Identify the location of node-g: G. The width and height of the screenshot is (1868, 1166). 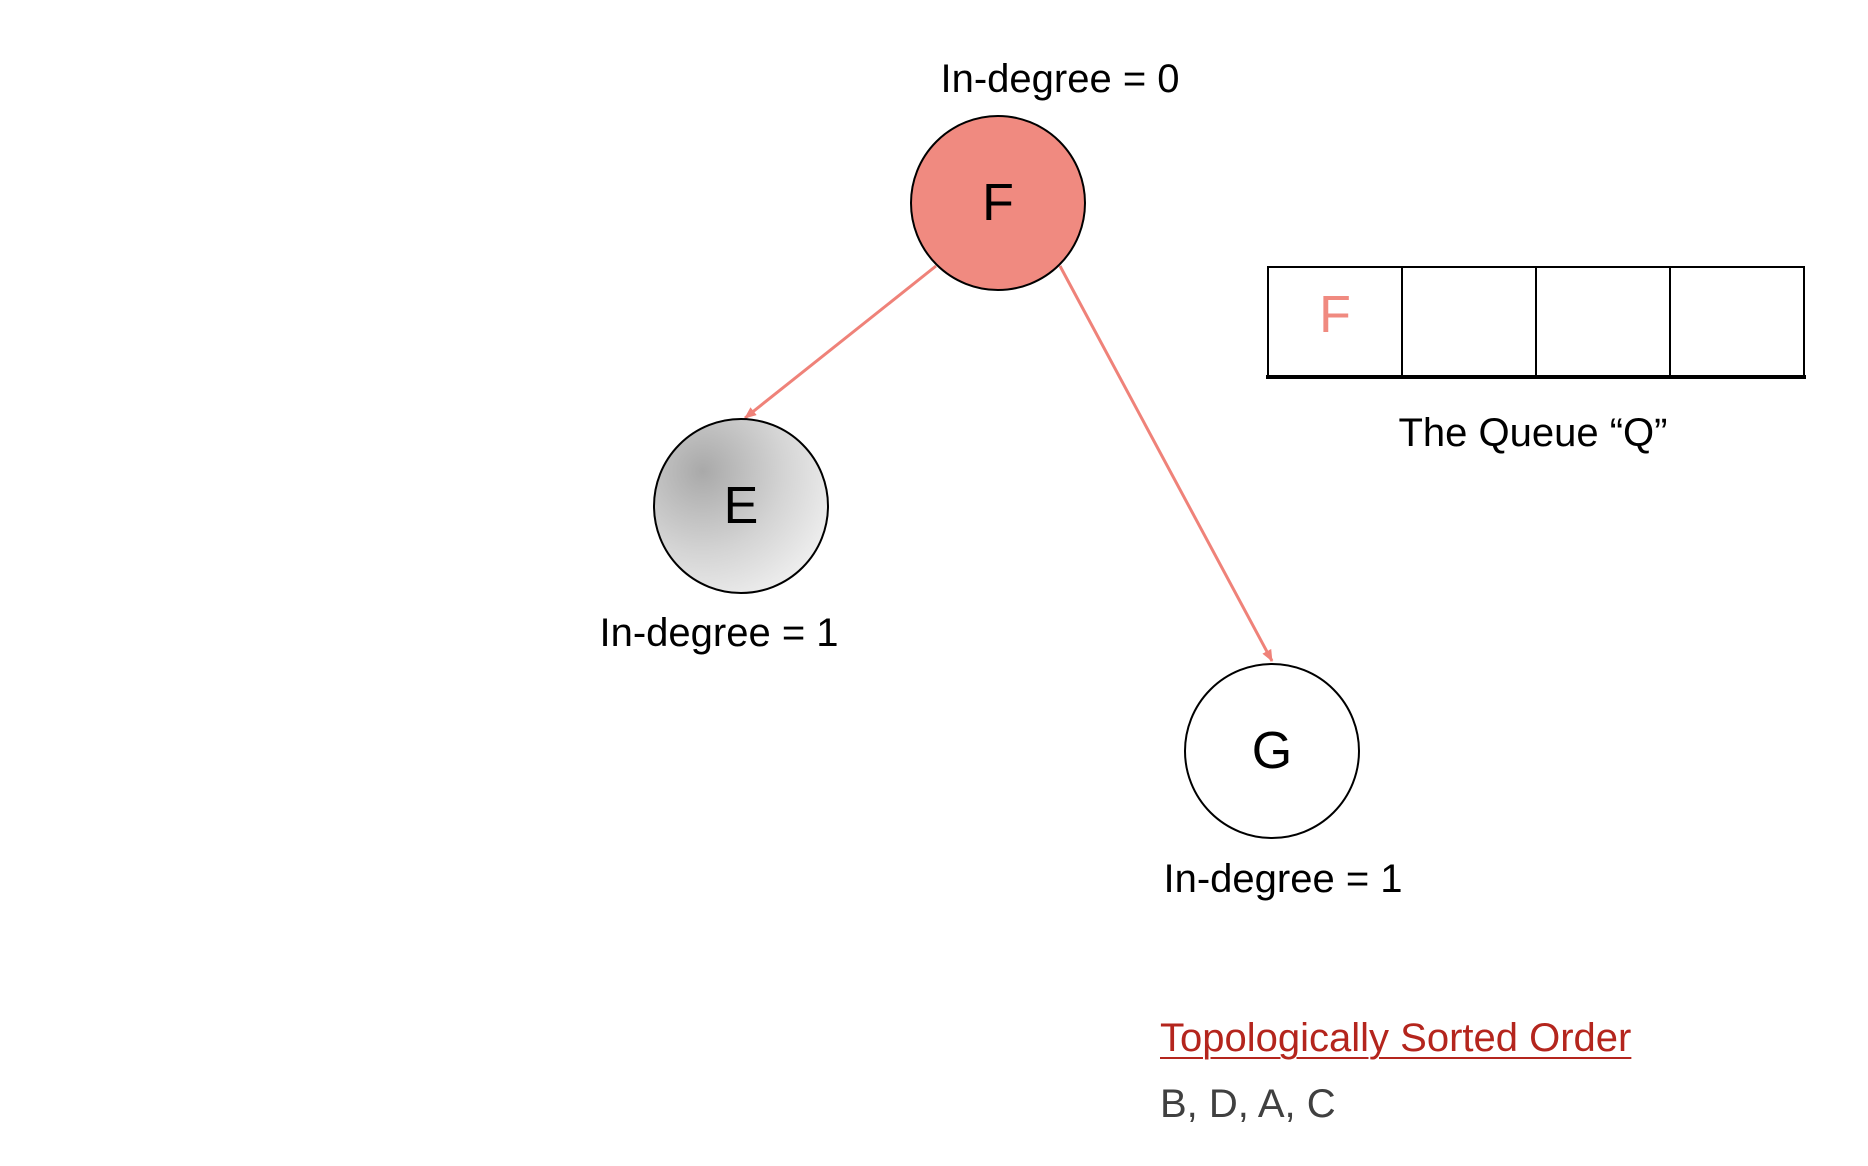
(1272, 751).